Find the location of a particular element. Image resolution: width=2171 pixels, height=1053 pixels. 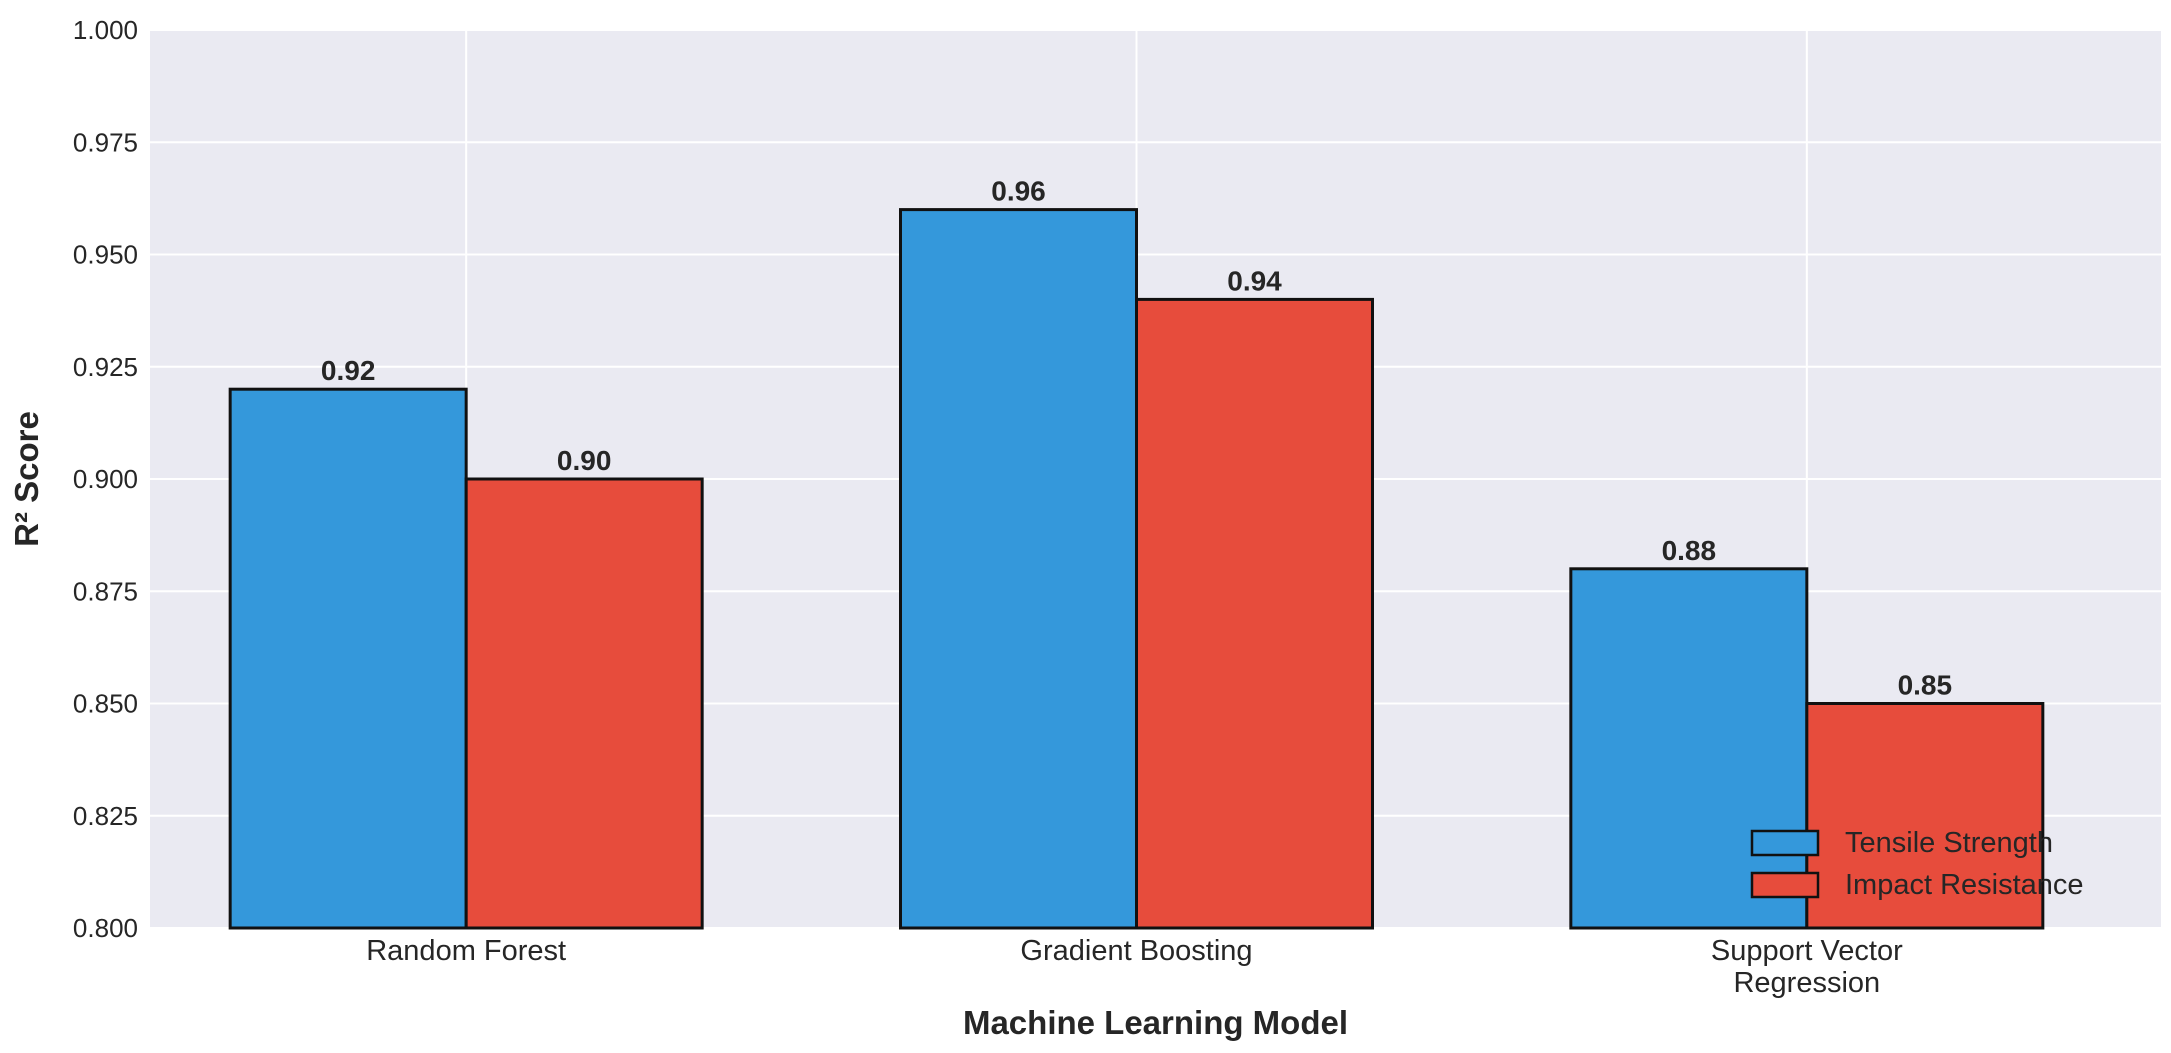

x-tick-label: Regression is located at coordinates (1806, 983).